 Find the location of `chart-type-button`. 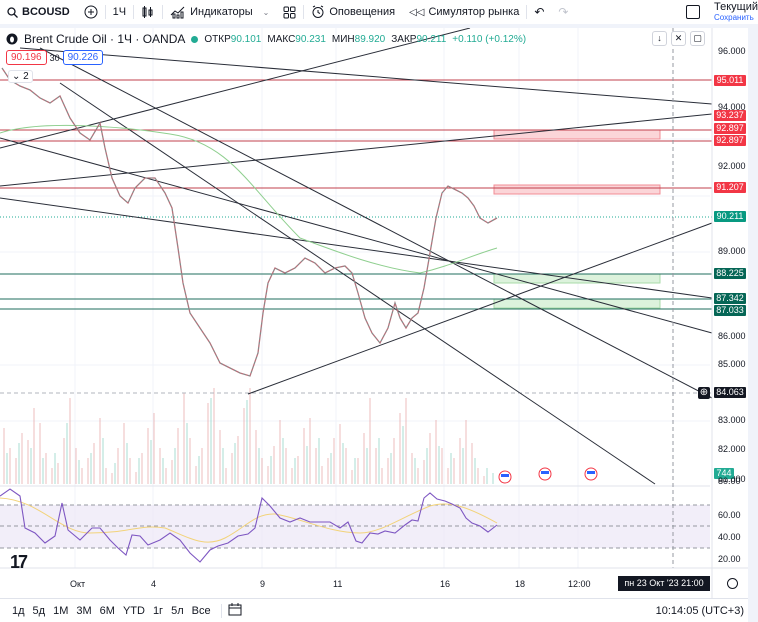

chart-type-button is located at coordinates (148, 12).